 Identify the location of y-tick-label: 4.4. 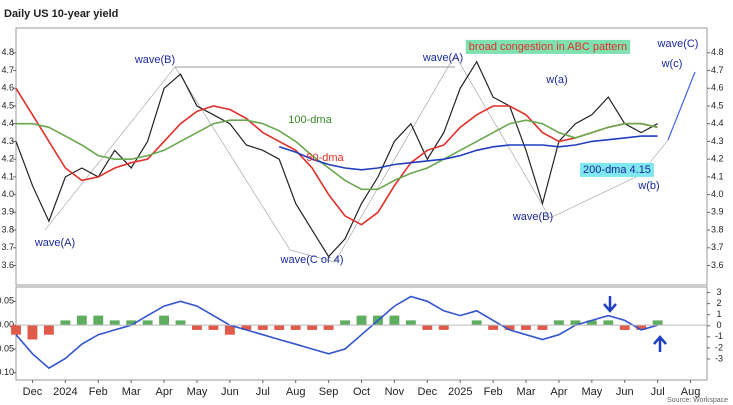
(7, 123).